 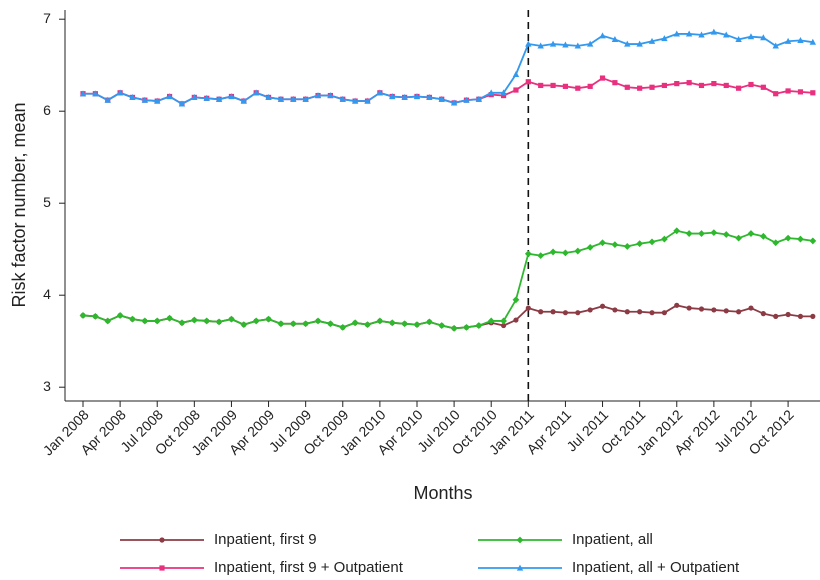 What do you see at coordinates (442, 493) in the screenshot?
I see `x-axis-label: Months` at bounding box center [442, 493].